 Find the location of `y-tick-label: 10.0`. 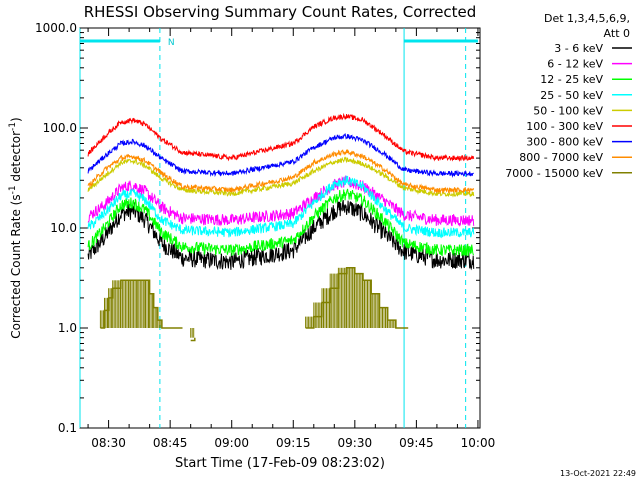

y-tick-label: 10.0 is located at coordinates (63, 228).